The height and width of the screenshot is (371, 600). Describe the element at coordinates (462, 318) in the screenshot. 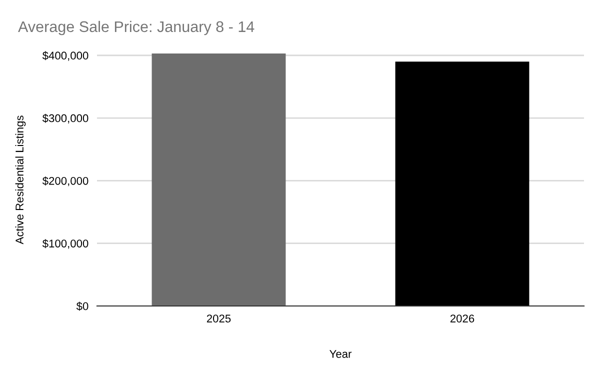

I see `x-tick-label: 2026` at that location.